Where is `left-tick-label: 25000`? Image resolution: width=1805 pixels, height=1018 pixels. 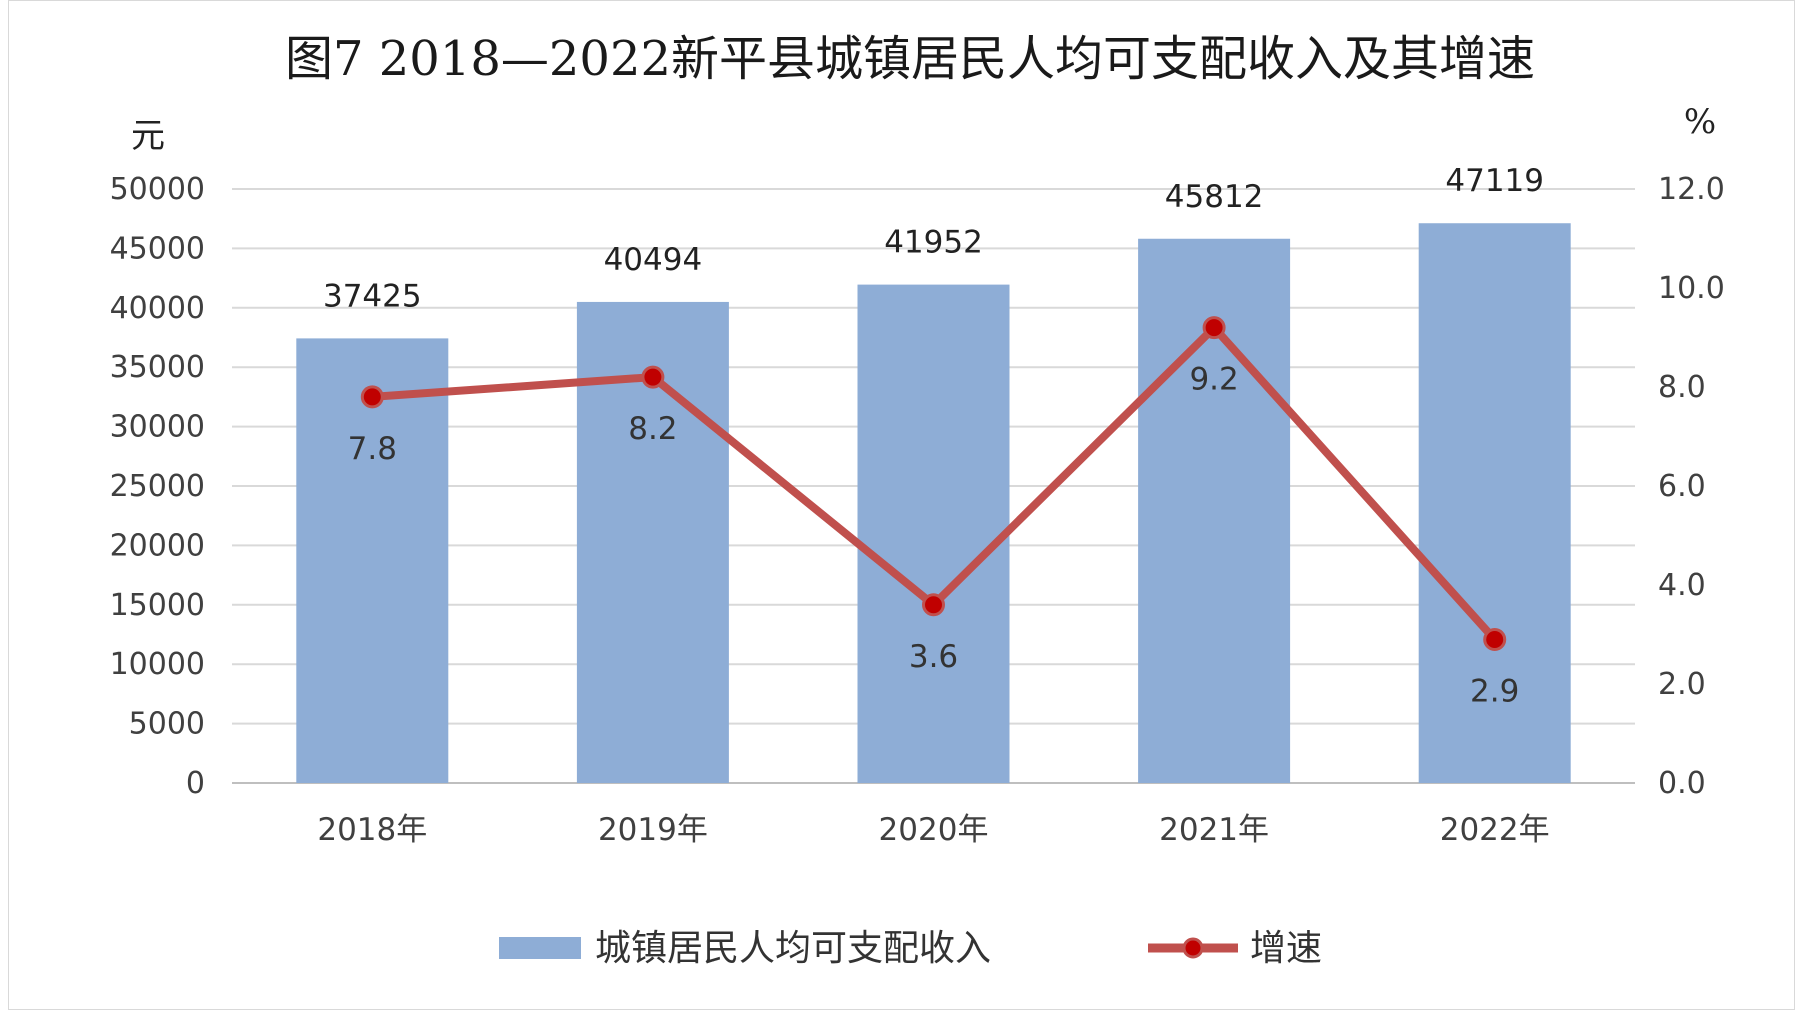
left-tick-label: 25000 is located at coordinates (157, 486).